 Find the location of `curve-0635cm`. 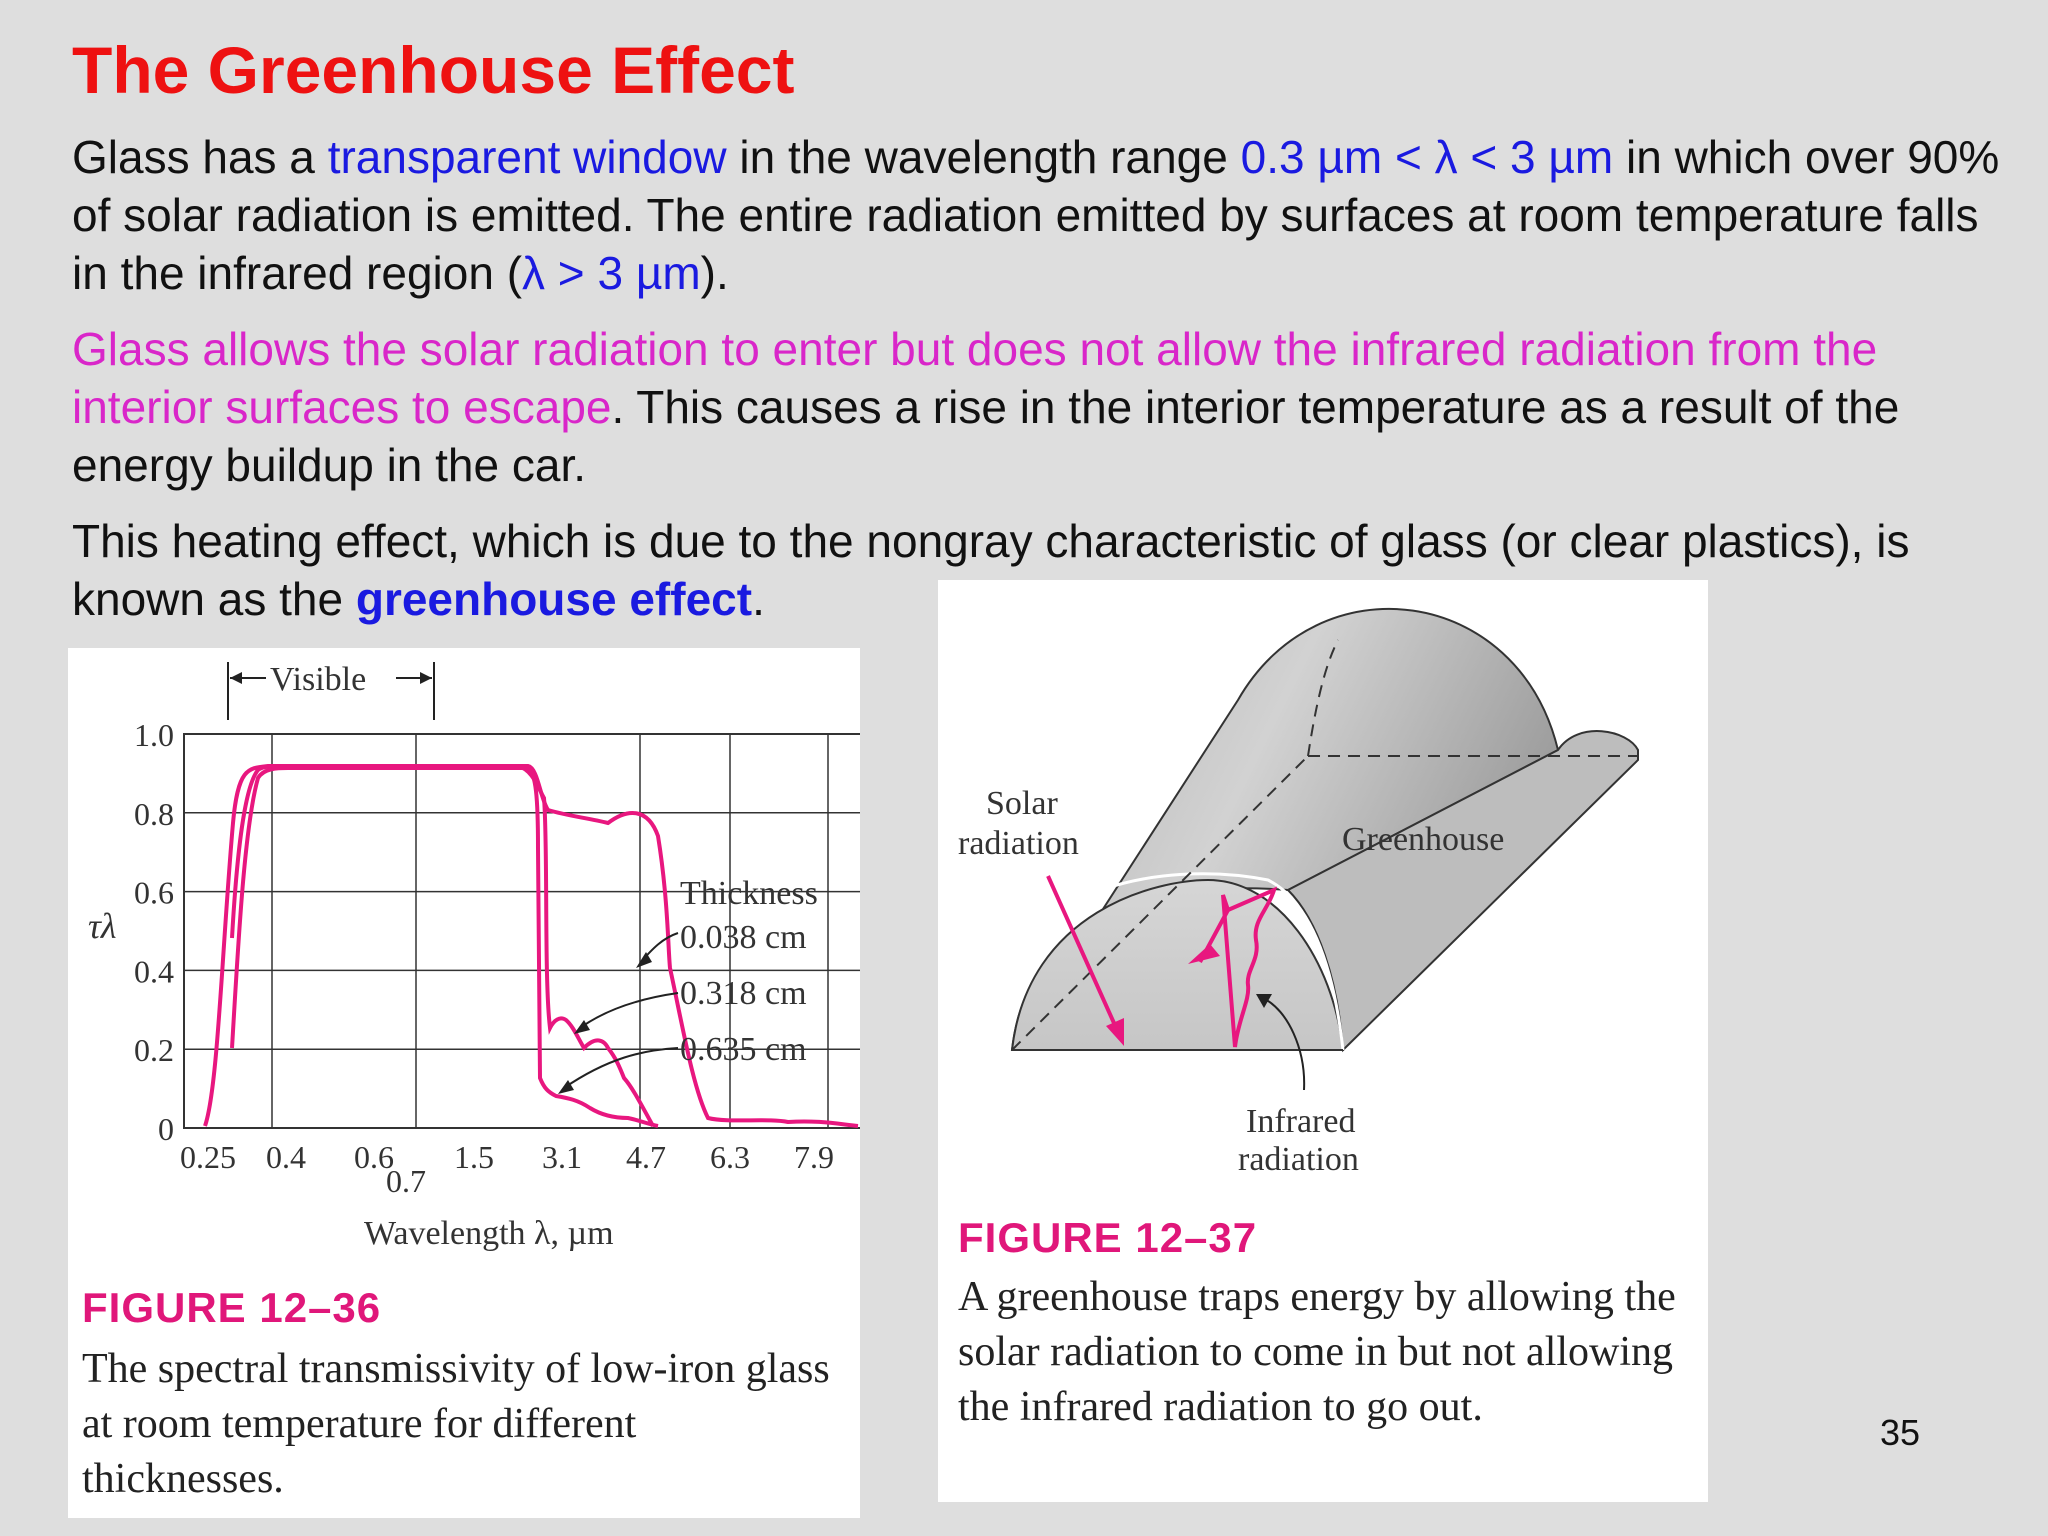

curve-0635cm is located at coordinates (444, 947).